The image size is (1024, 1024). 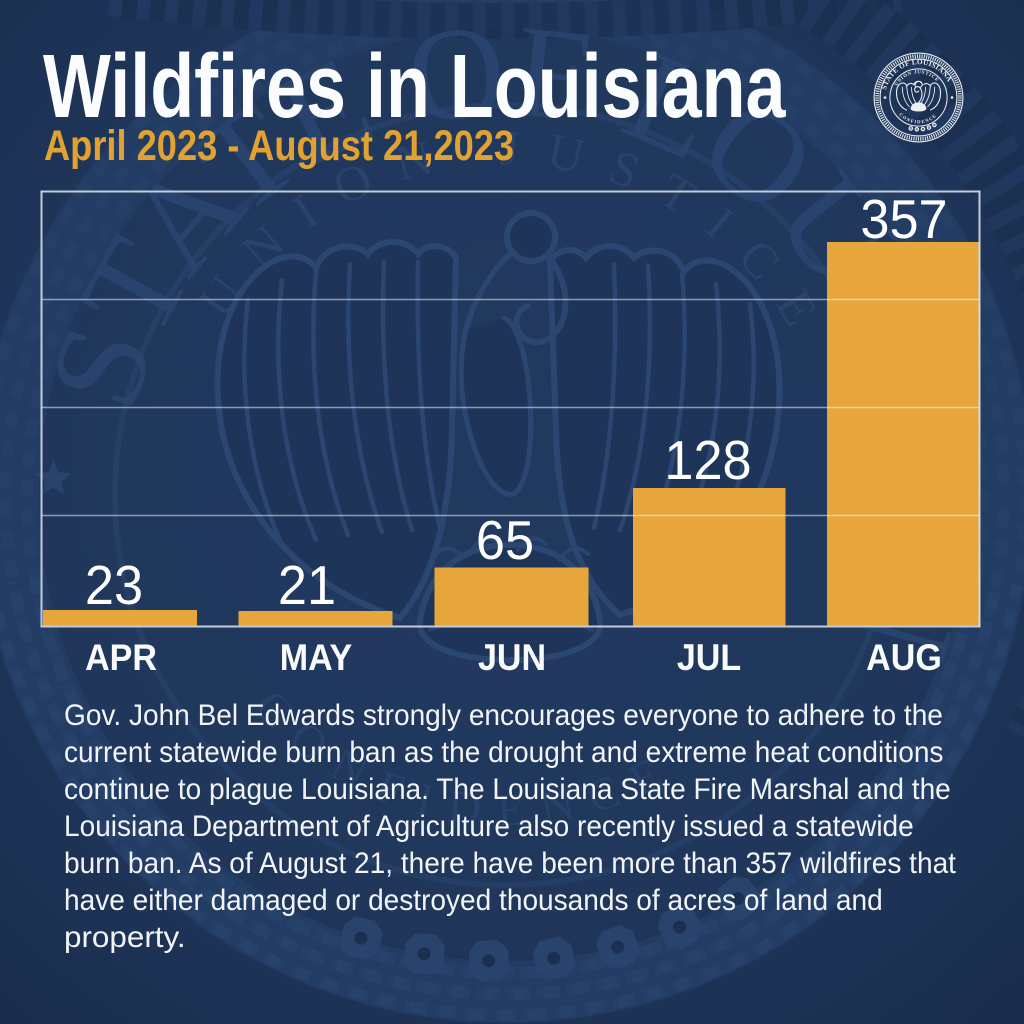 I want to click on svg-text: CONFIDENCE, so click(x=918, y=119).